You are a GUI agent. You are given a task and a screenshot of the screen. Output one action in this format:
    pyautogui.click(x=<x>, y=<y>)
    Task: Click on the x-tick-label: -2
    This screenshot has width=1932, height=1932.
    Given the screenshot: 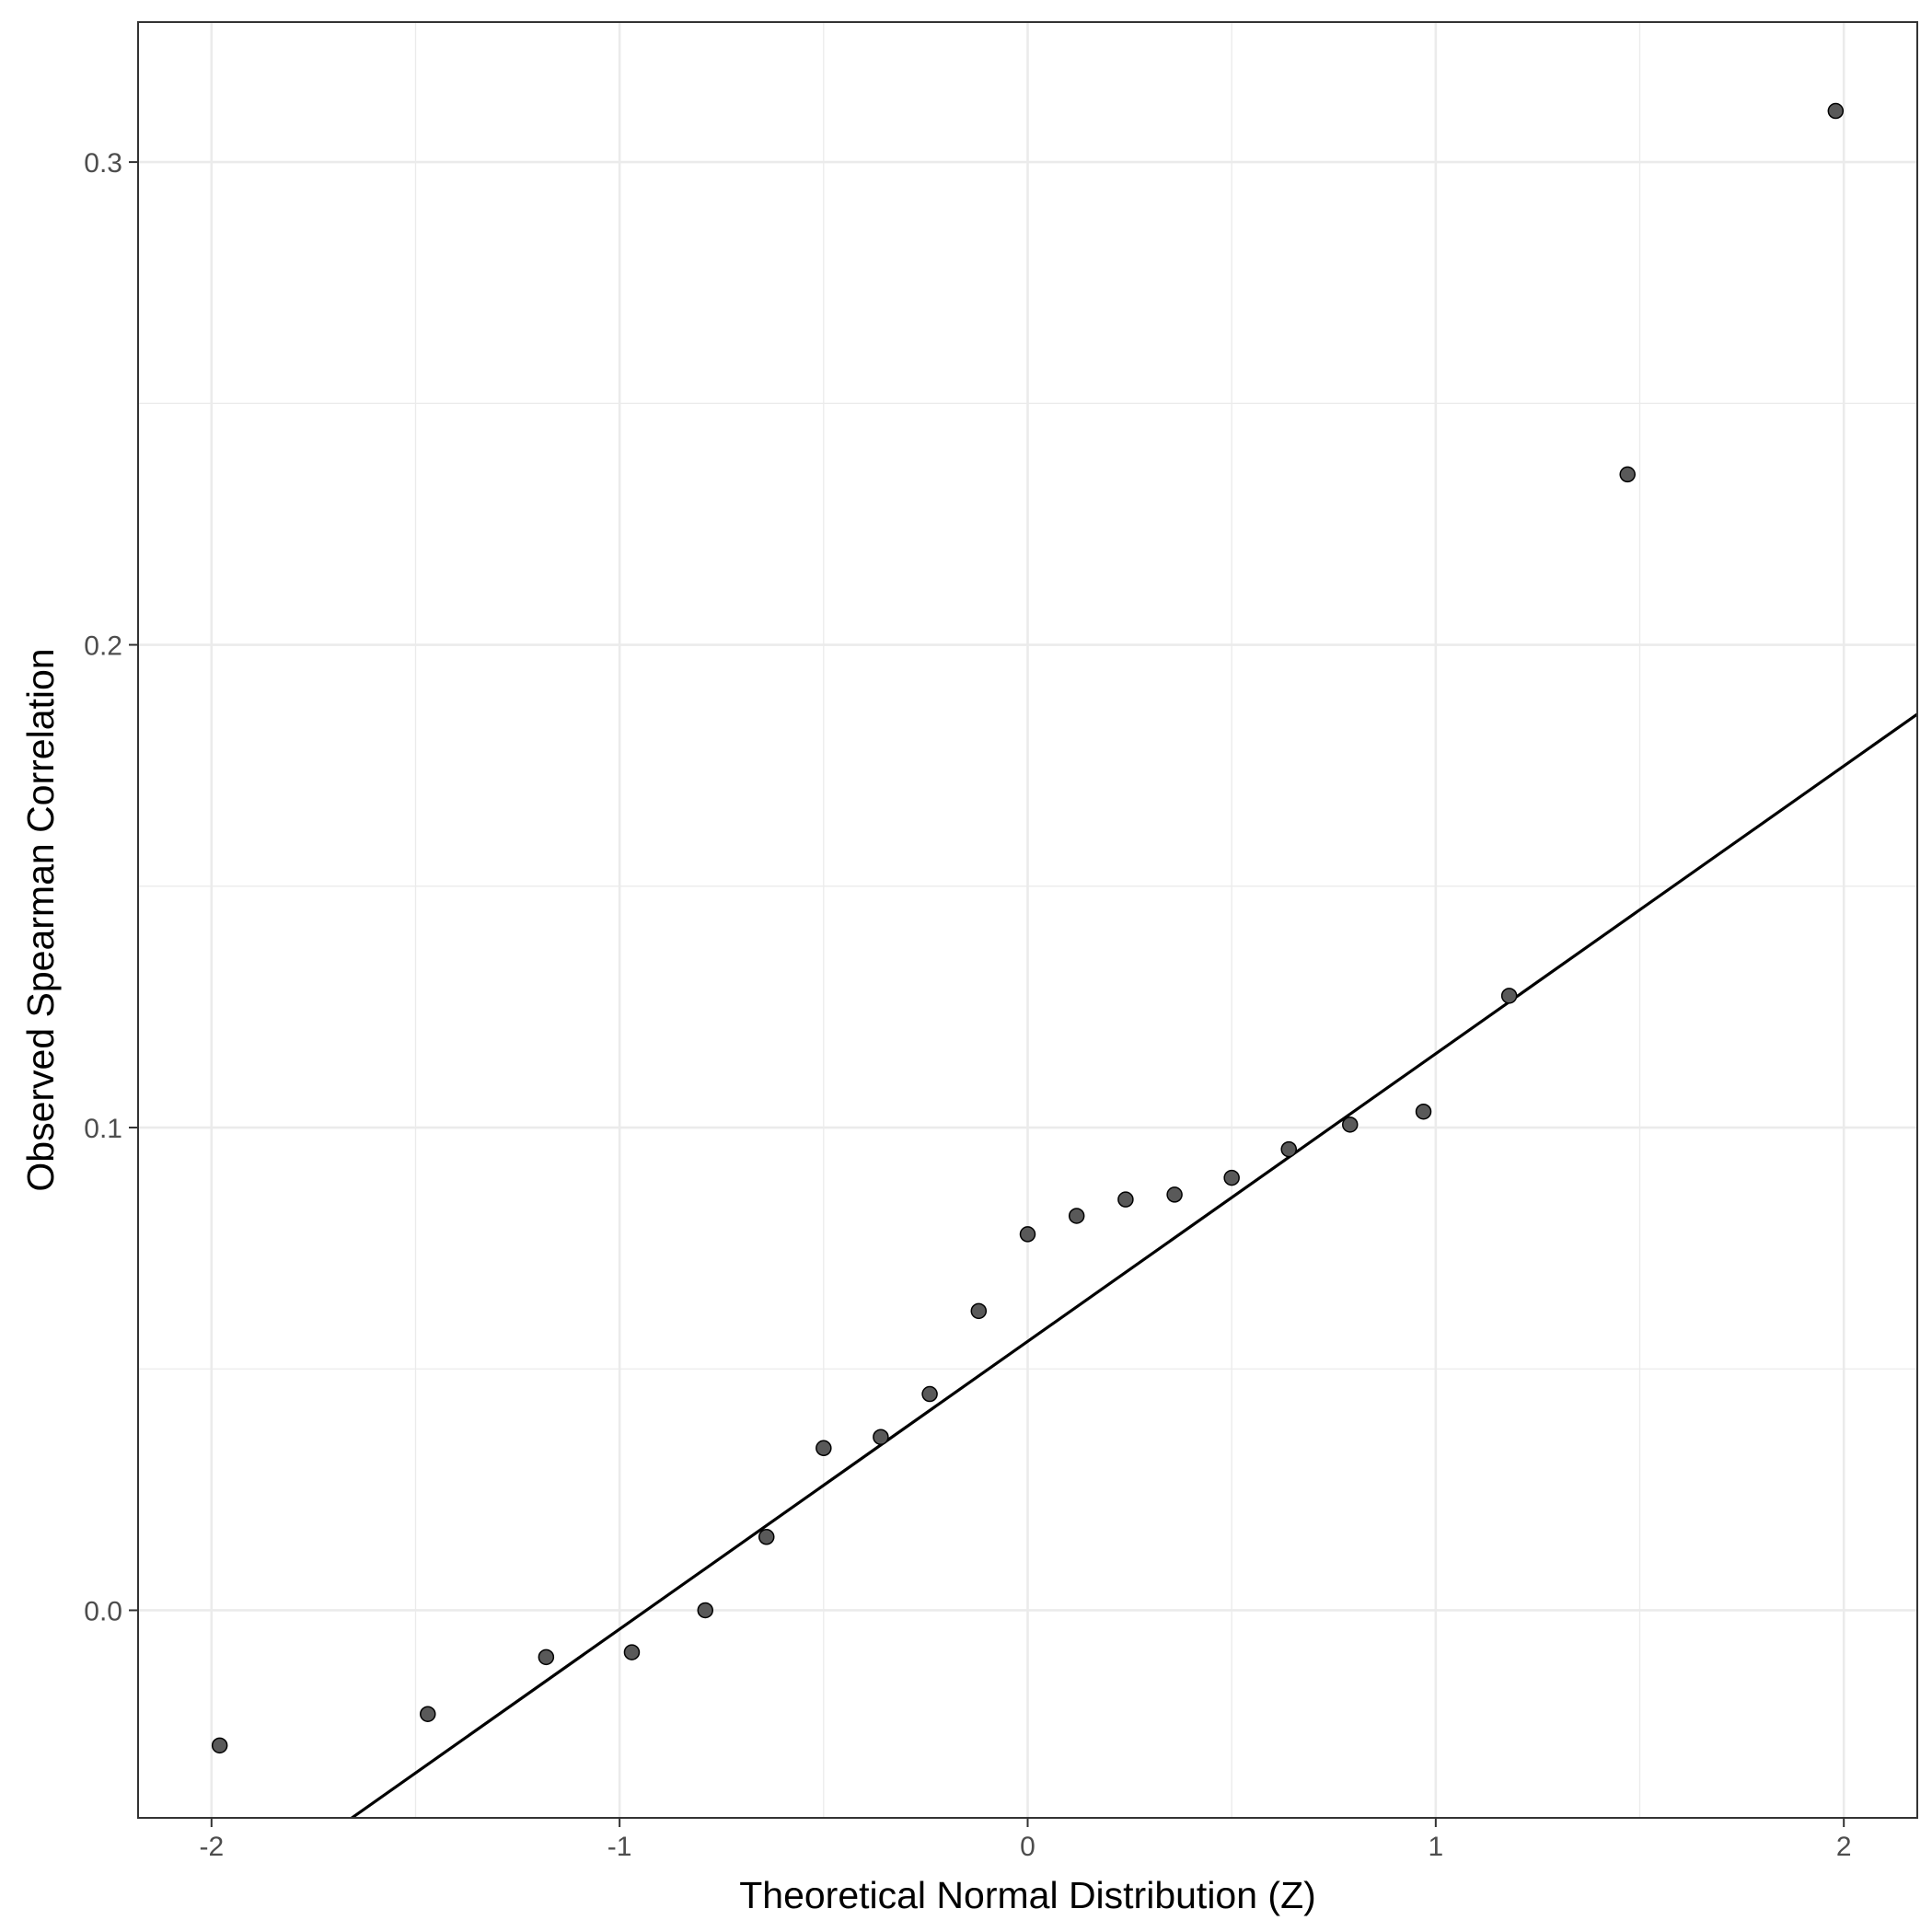 What is the action you would take?
    pyautogui.click(x=212, y=1847)
    